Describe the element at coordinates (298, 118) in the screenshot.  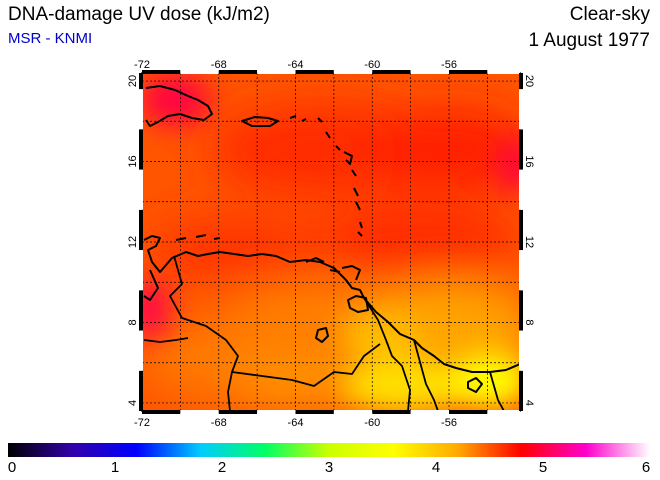
I see `virgin-islands-coast` at that location.